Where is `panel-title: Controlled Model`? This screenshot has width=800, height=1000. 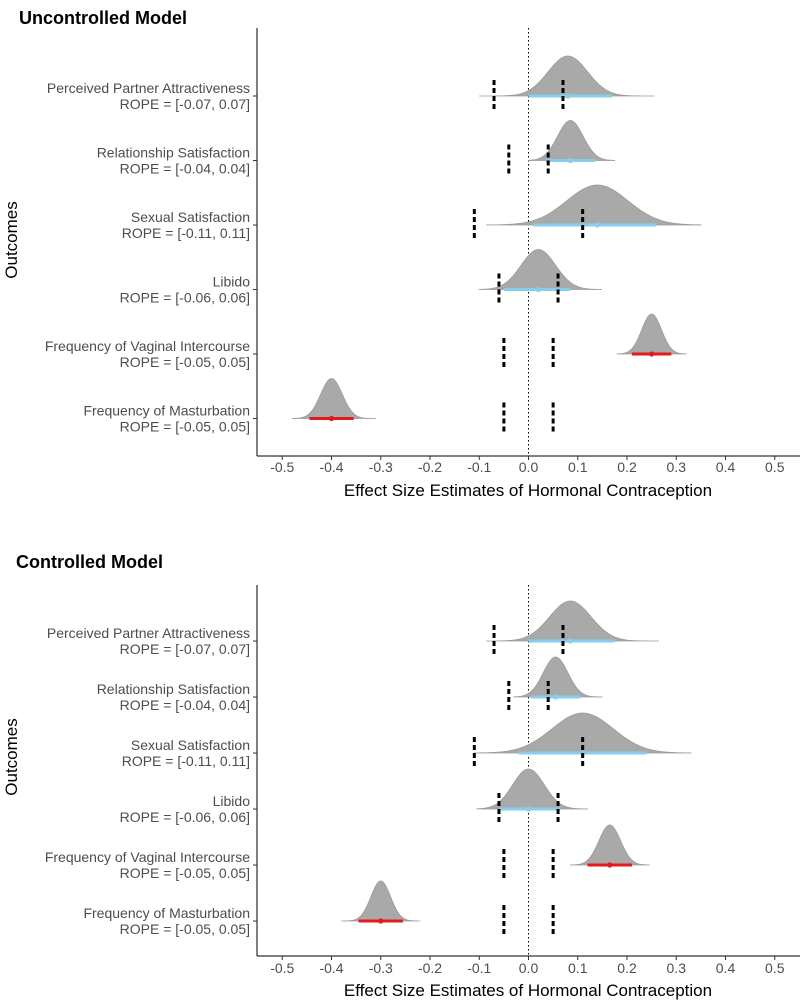 panel-title: Controlled Model is located at coordinates (89, 562).